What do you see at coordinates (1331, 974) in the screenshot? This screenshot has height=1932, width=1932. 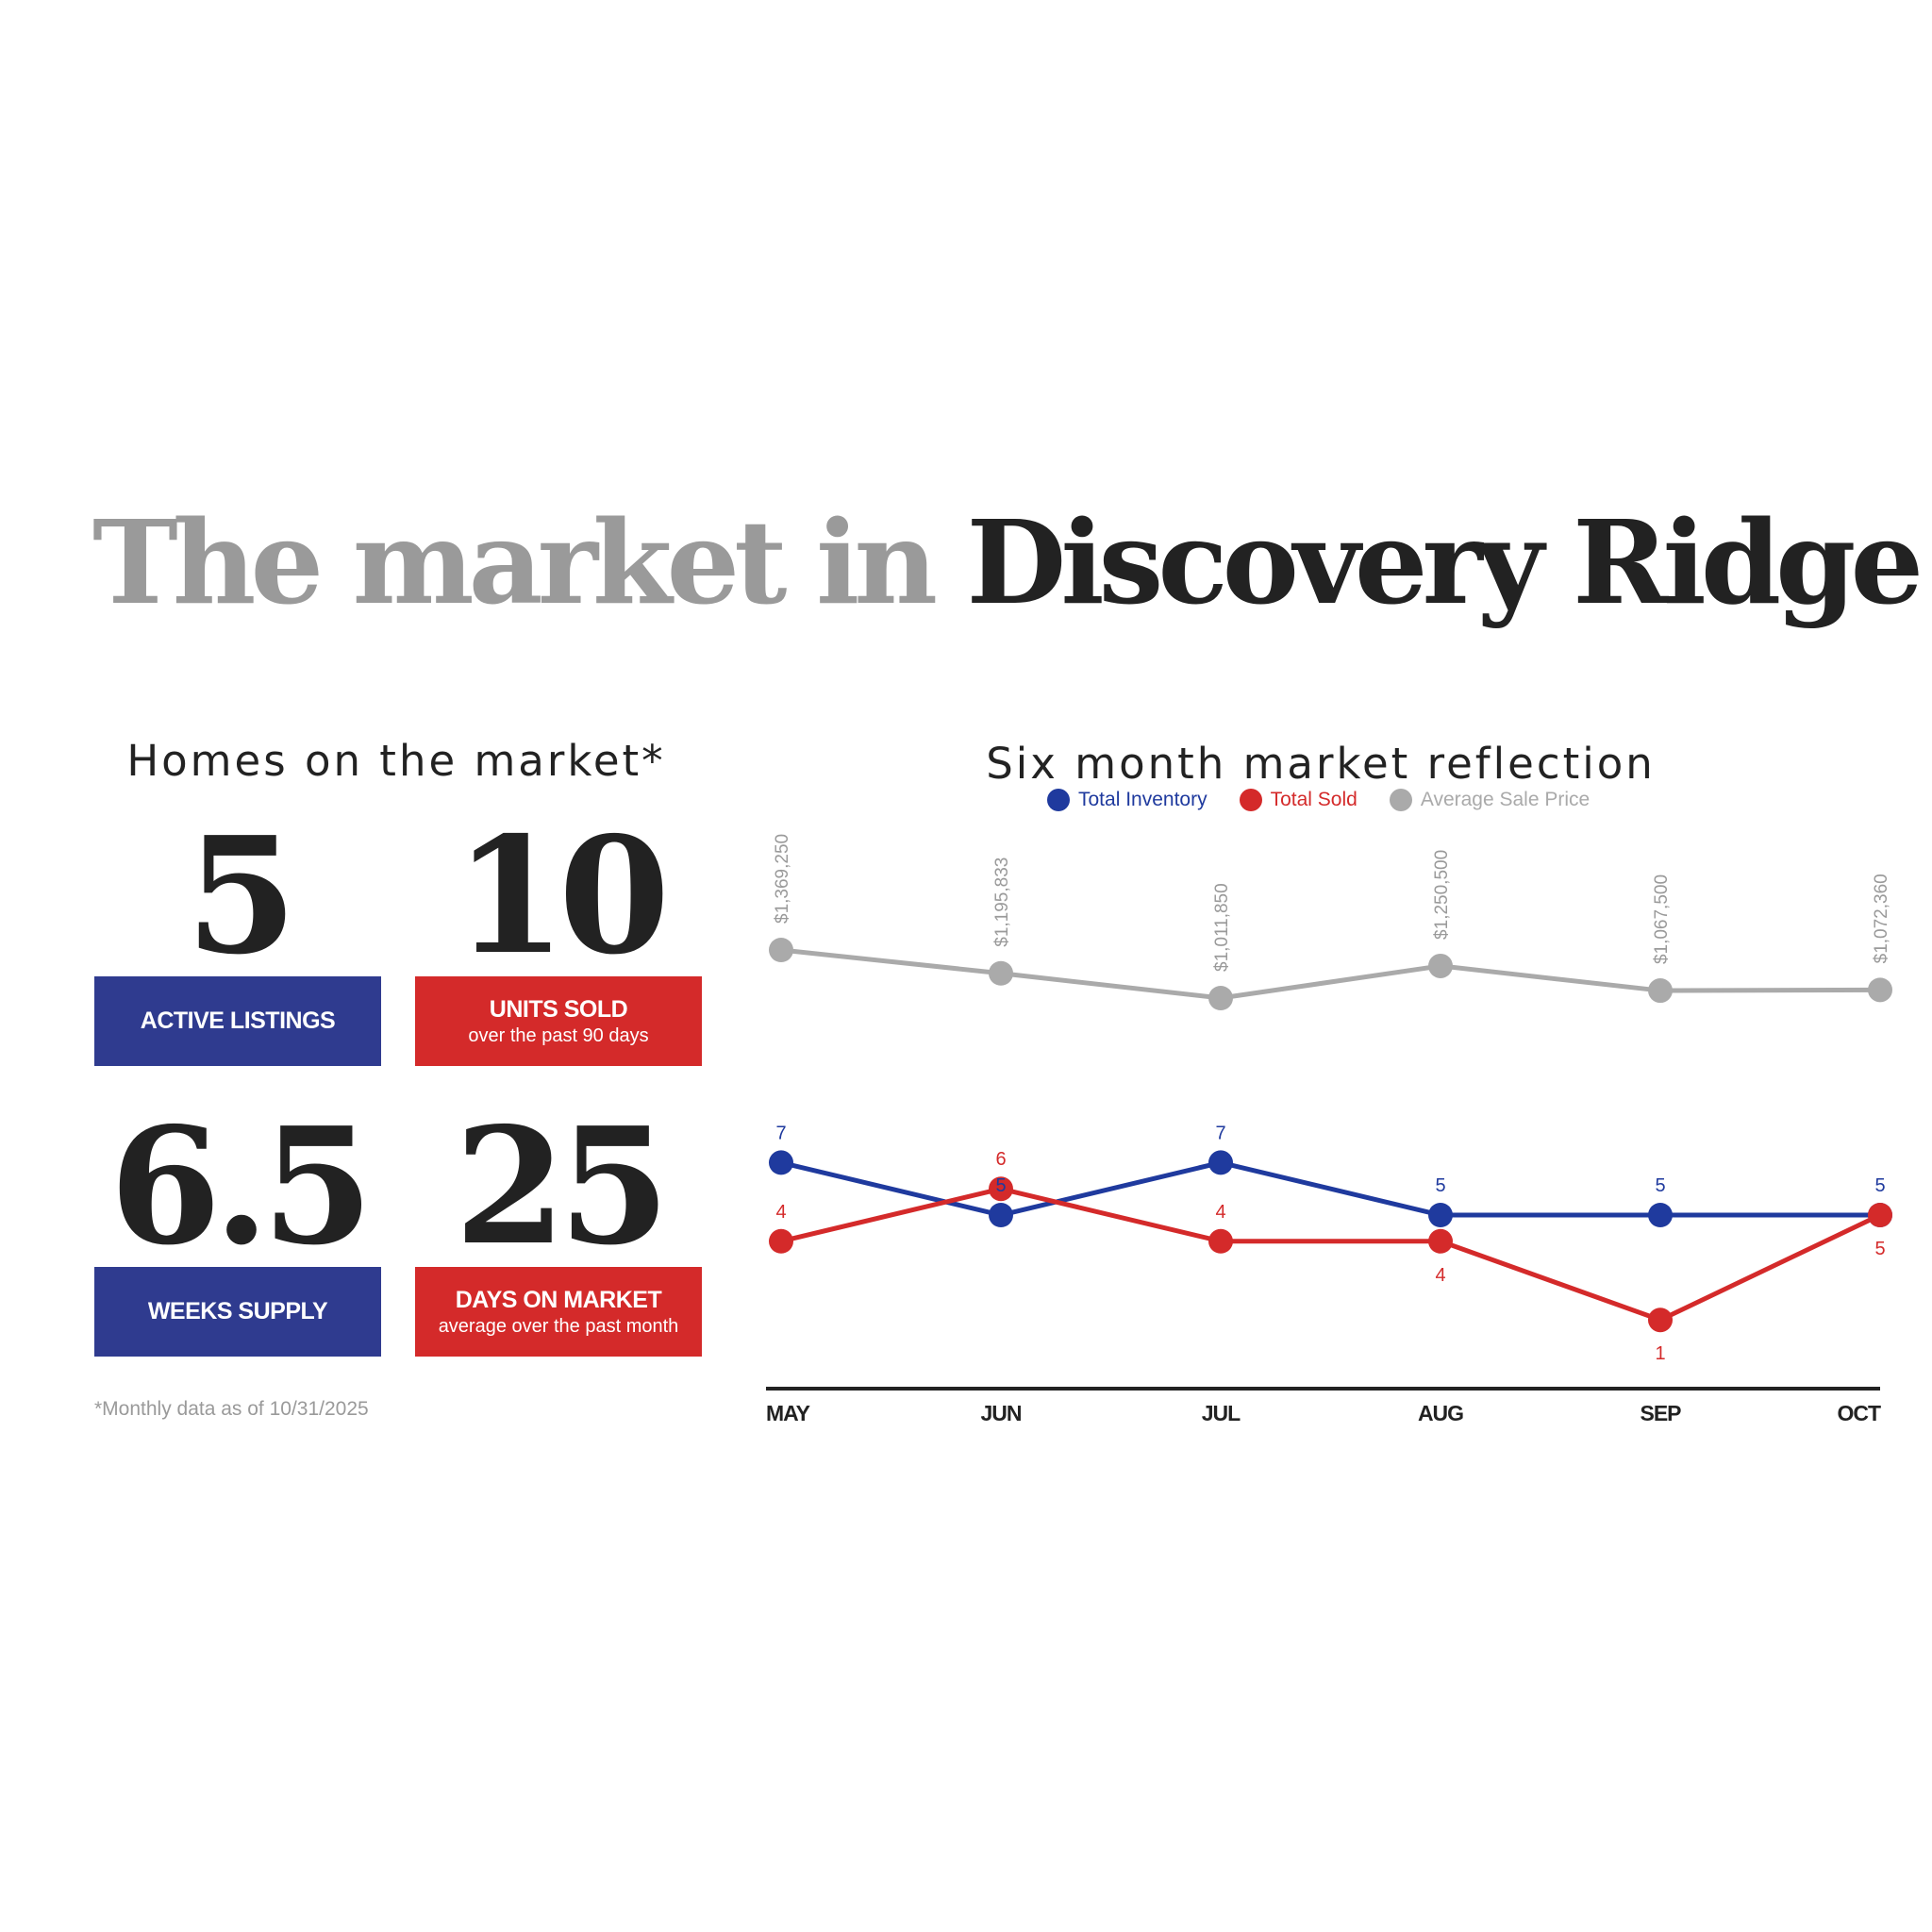 I see `series-line-average-sale-price` at bounding box center [1331, 974].